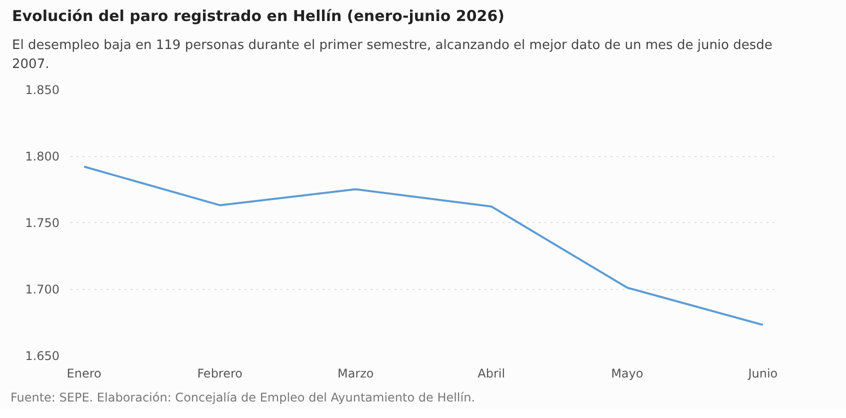 The image size is (846, 418). What do you see at coordinates (627, 373) in the screenshot?
I see `x-tick-label: Mayo` at bounding box center [627, 373].